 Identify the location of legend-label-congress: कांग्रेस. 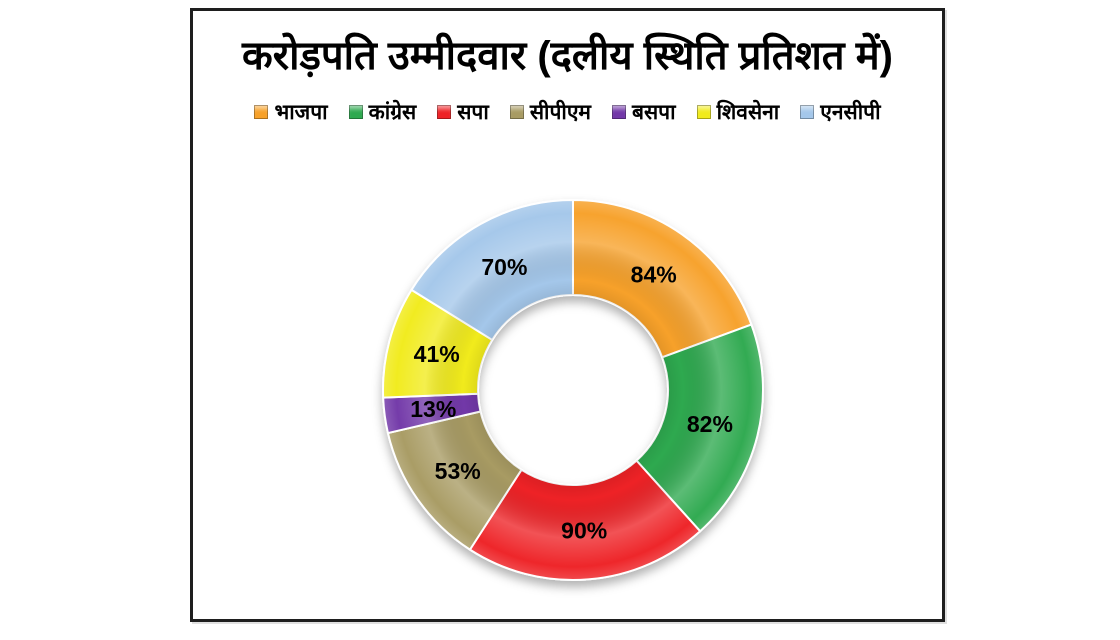
(392, 112).